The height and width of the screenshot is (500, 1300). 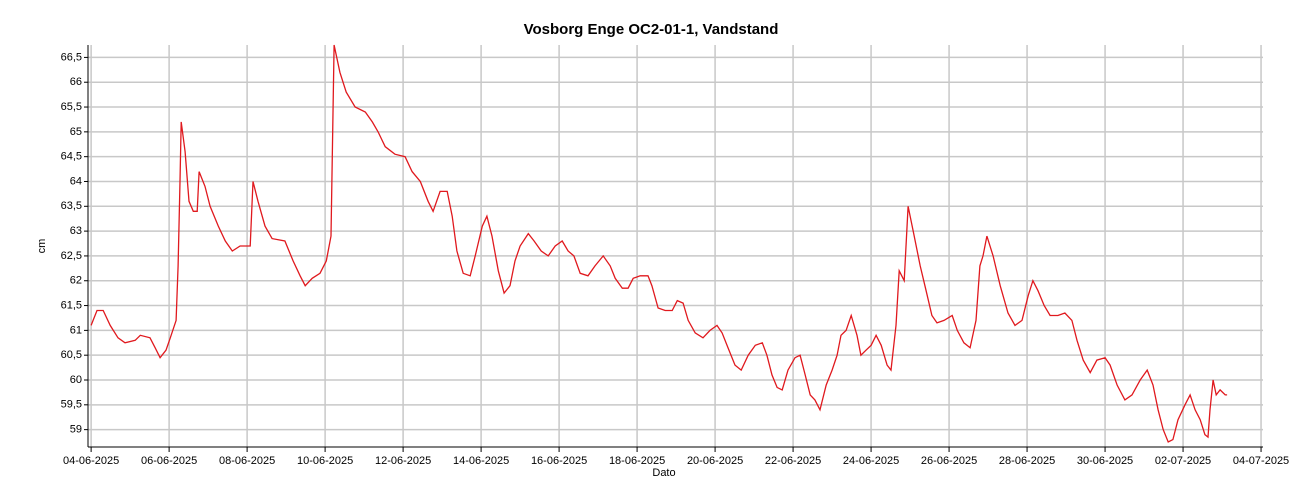 What do you see at coordinates (663, 473) in the screenshot?
I see `x-axis-label: Dato` at bounding box center [663, 473].